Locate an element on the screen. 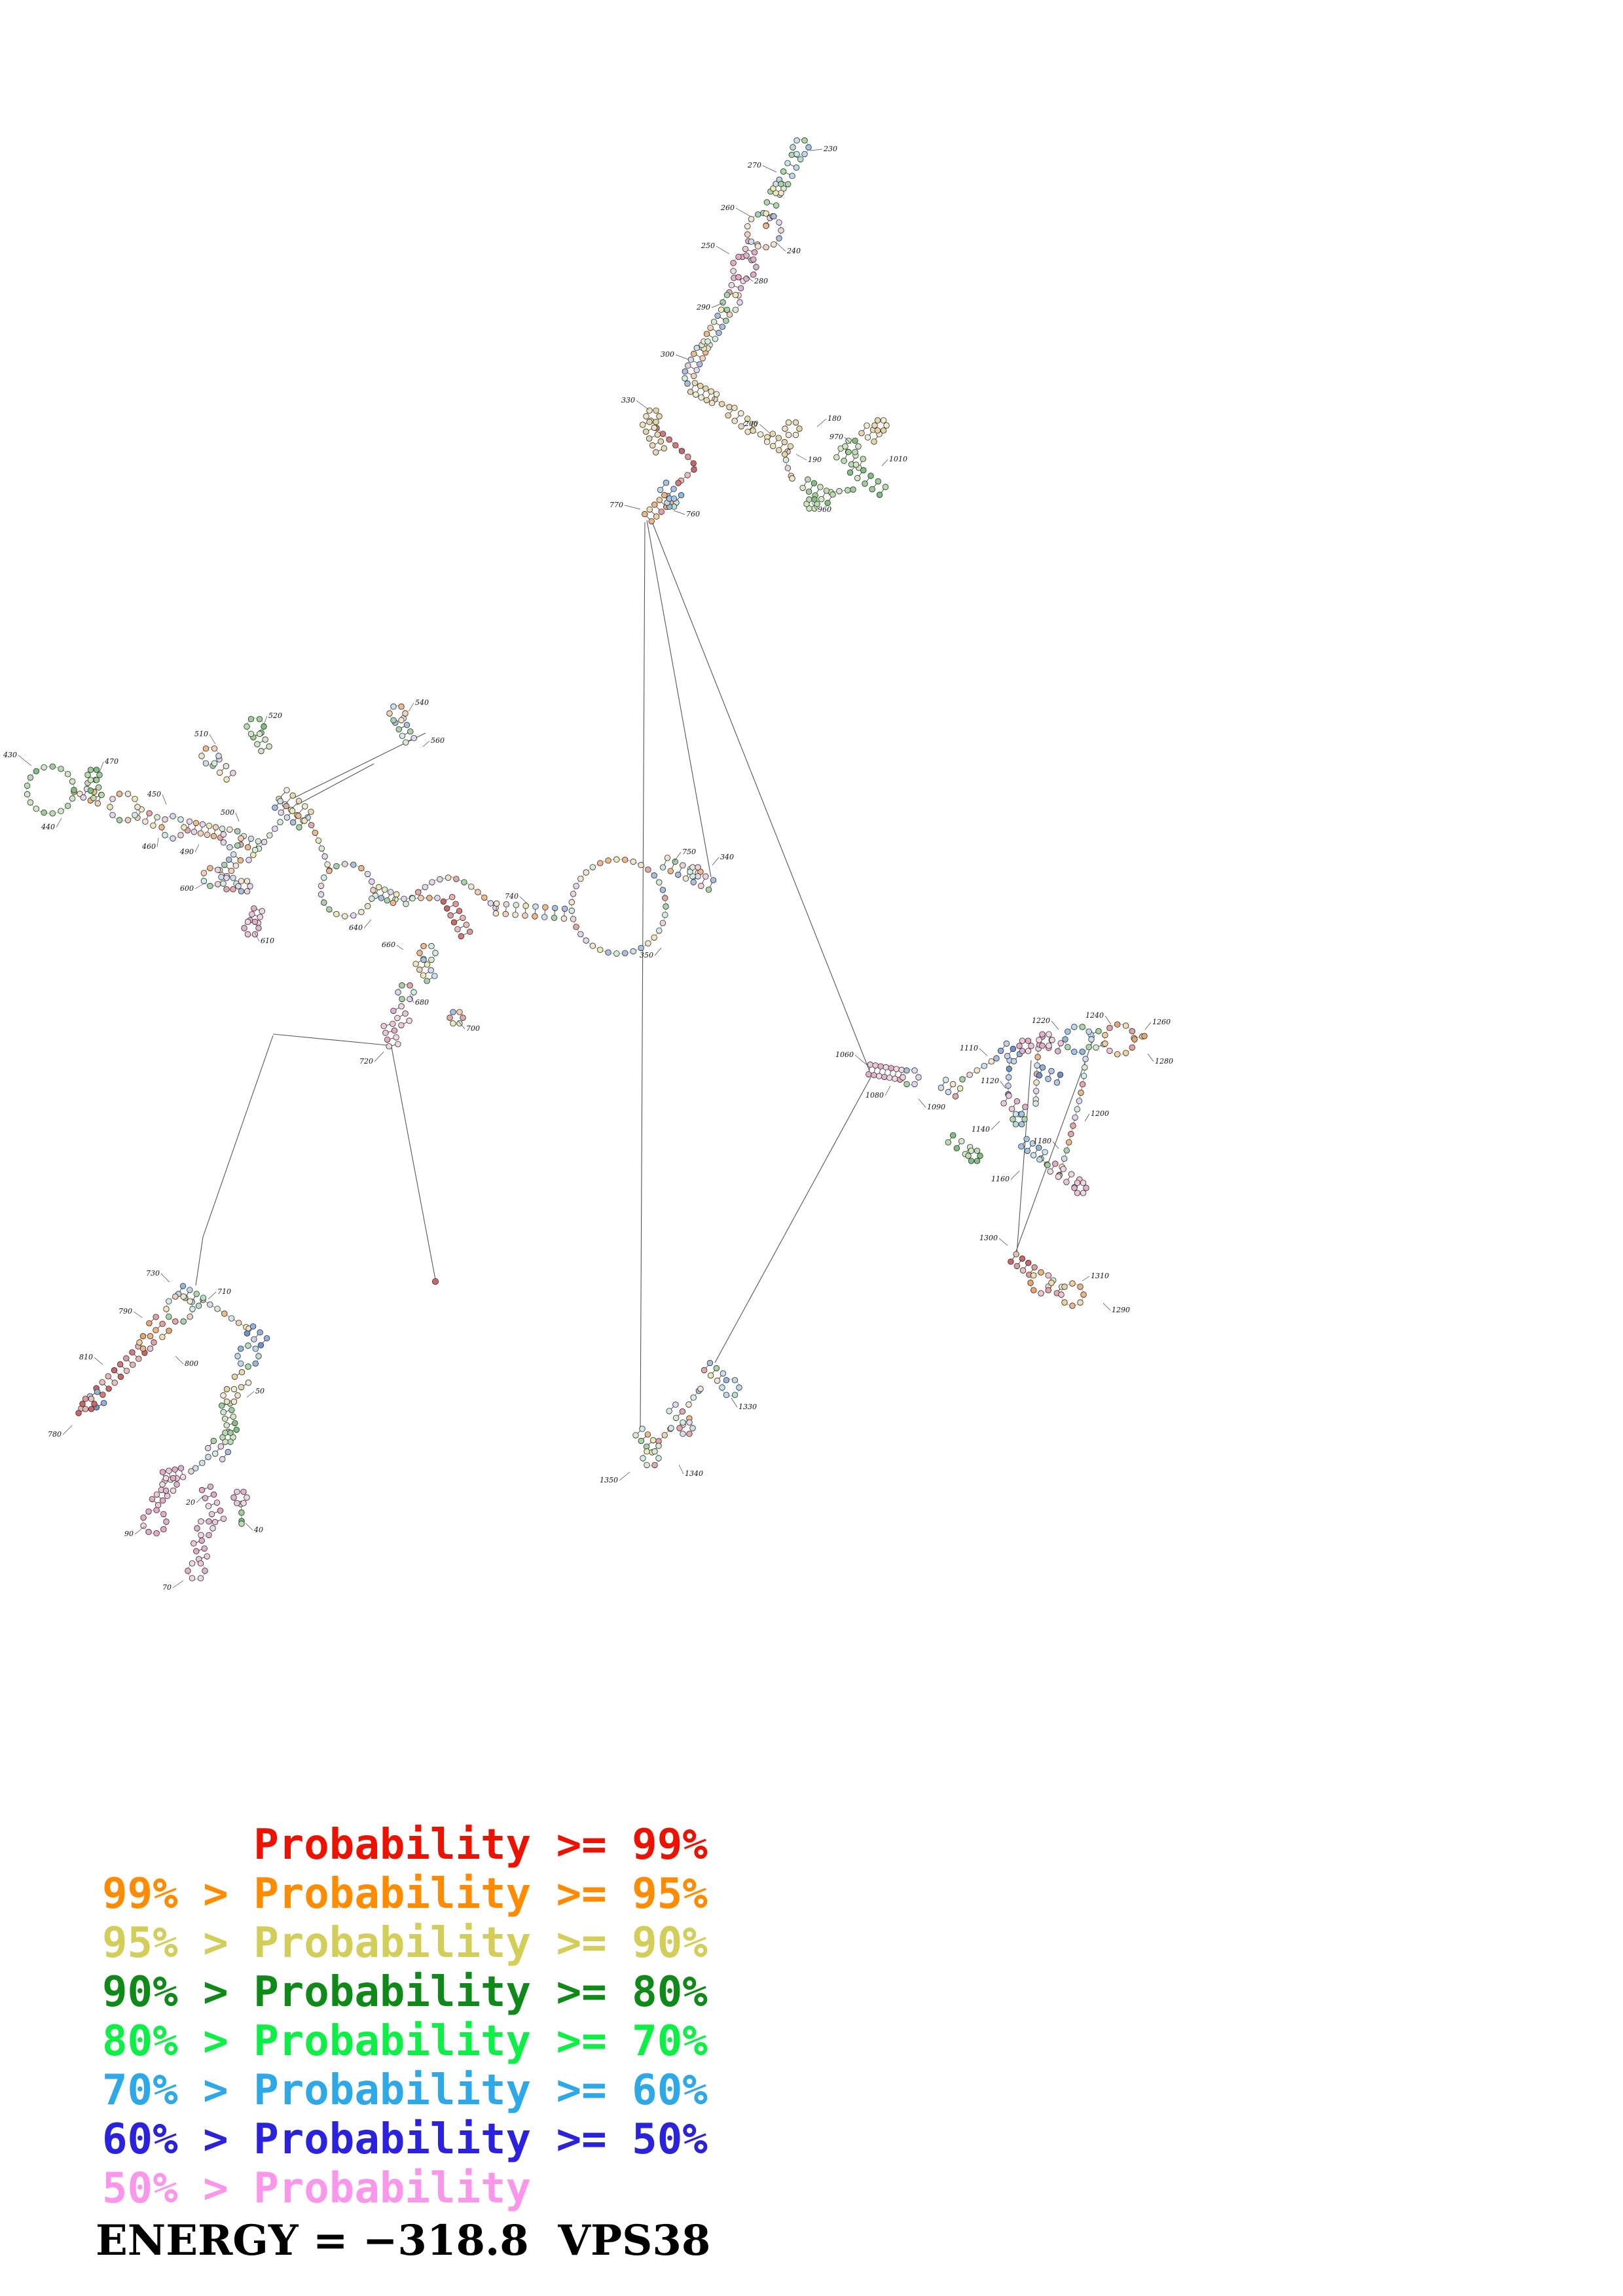 Image resolution: width=1623 pixels, height=2296 pixels. position-label: 1240 is located at coordinates (1094, 1015).